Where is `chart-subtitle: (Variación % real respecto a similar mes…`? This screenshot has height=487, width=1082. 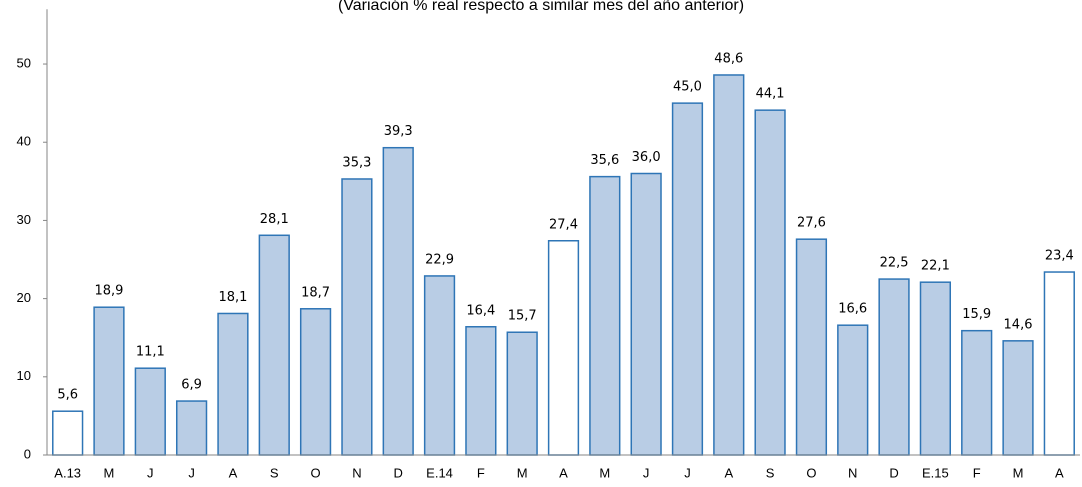 chart-subtitle: (Variación % real respecto a similar mes… is located at coordinates (541, 7).